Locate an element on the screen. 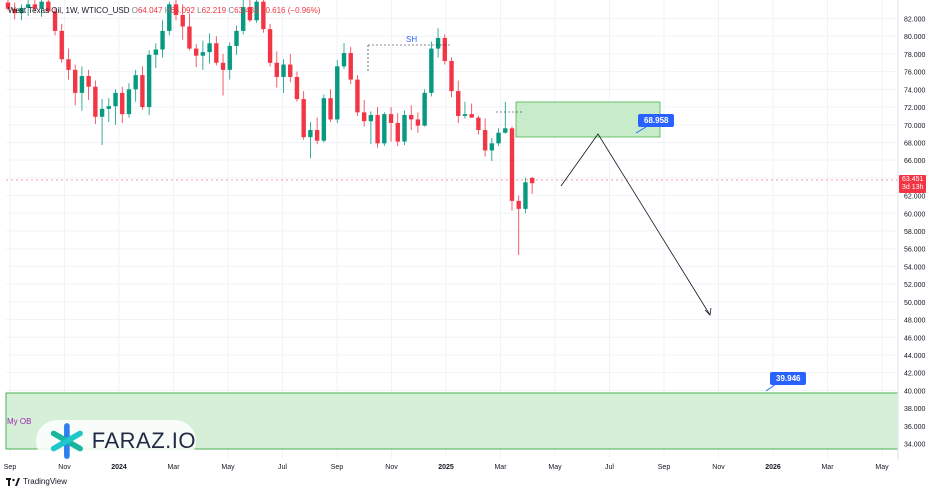 Image resolution: width=936 pixels, height=492 pixels. projection-path is located at coordinates (635, 224).